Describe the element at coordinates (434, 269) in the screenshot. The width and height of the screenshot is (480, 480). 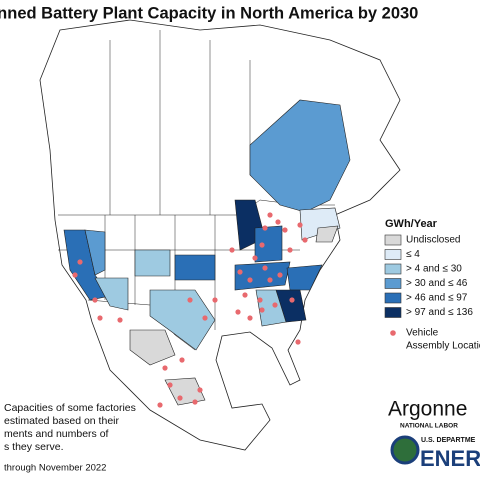
I see `legend-label: > 4 and ≤ 30` at that location.